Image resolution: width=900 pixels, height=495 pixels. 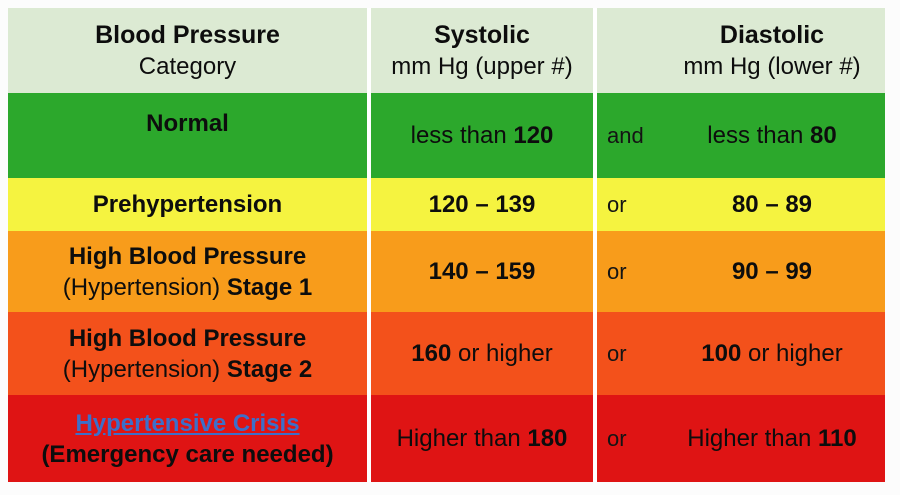 I want to click on systolic-value-cell-row-4: 160 or higher, so click(x=482, y=353).